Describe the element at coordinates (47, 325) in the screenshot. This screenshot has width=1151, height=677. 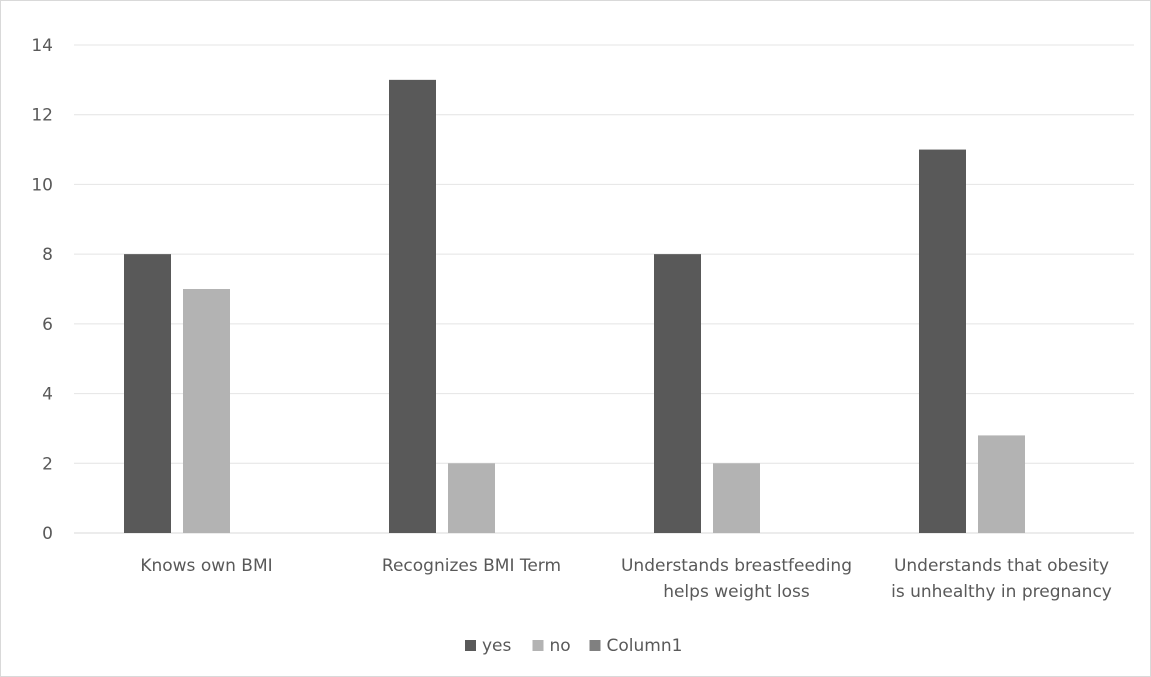
I see `y-tick-label: 6` at that location.